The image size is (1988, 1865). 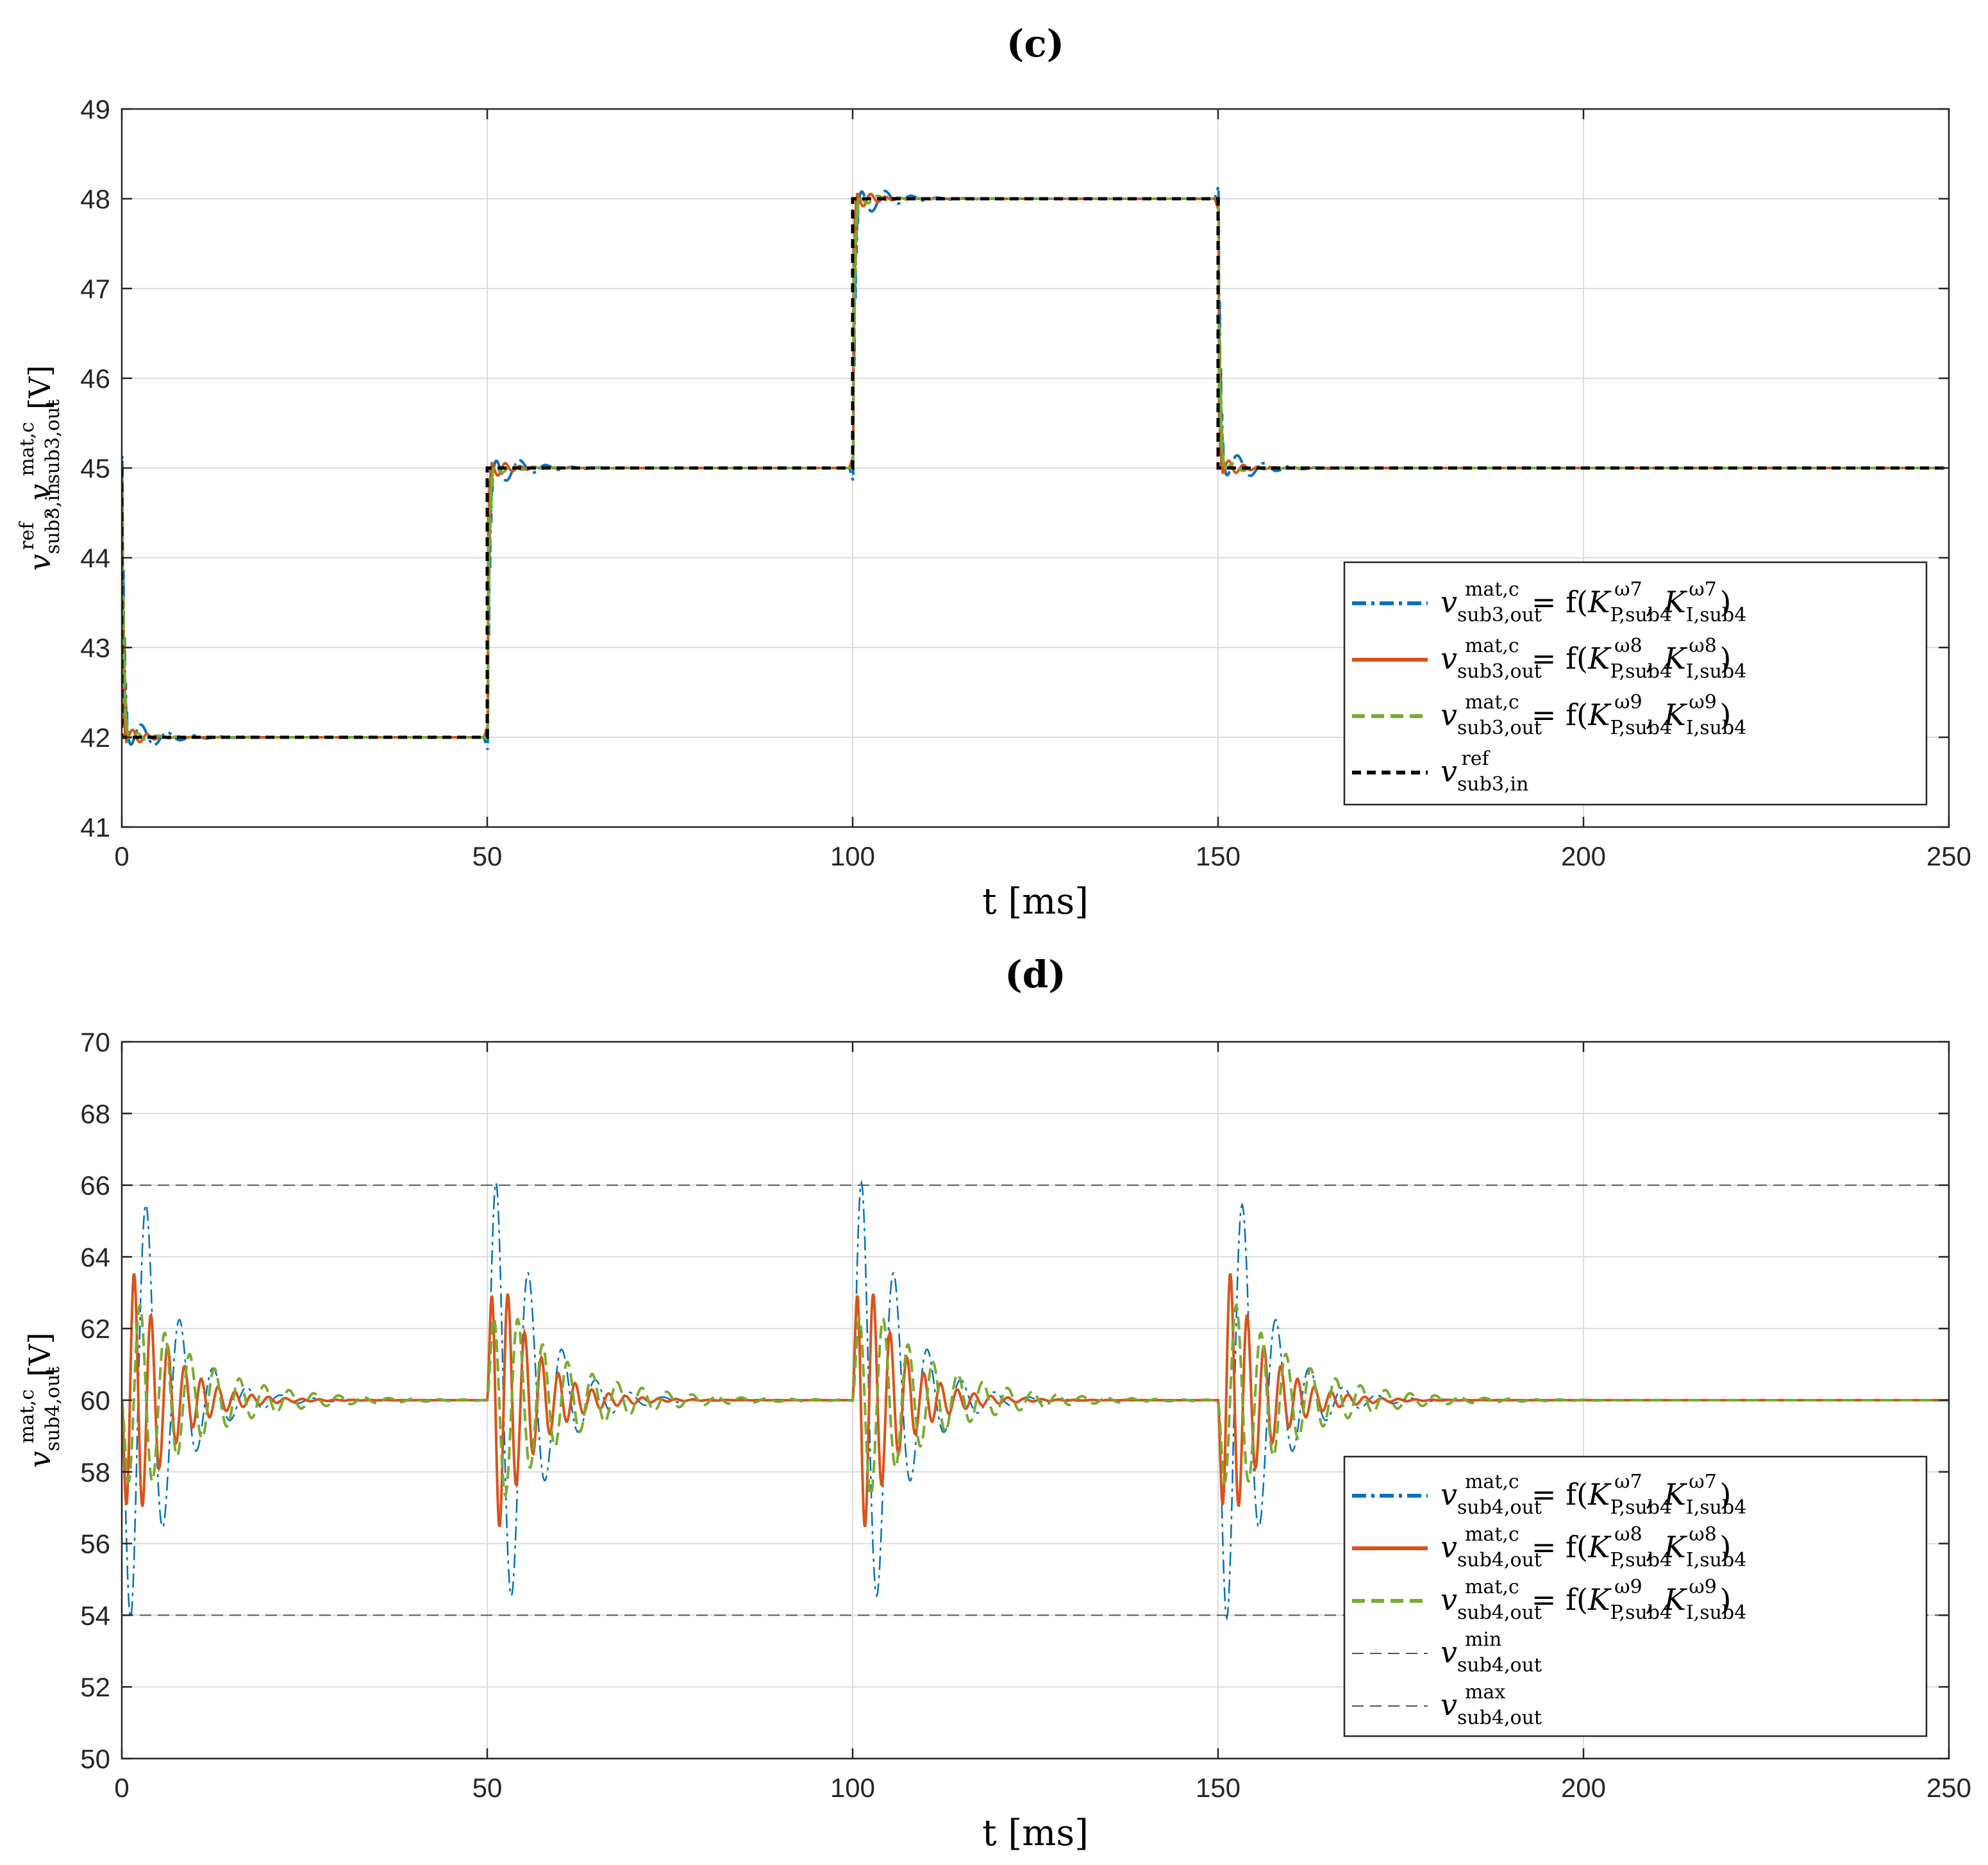 What do you see at coordinates (95, 1400) in the screenshot?
I see `y-tick-label: 60` at bounding box center [95, 1400].